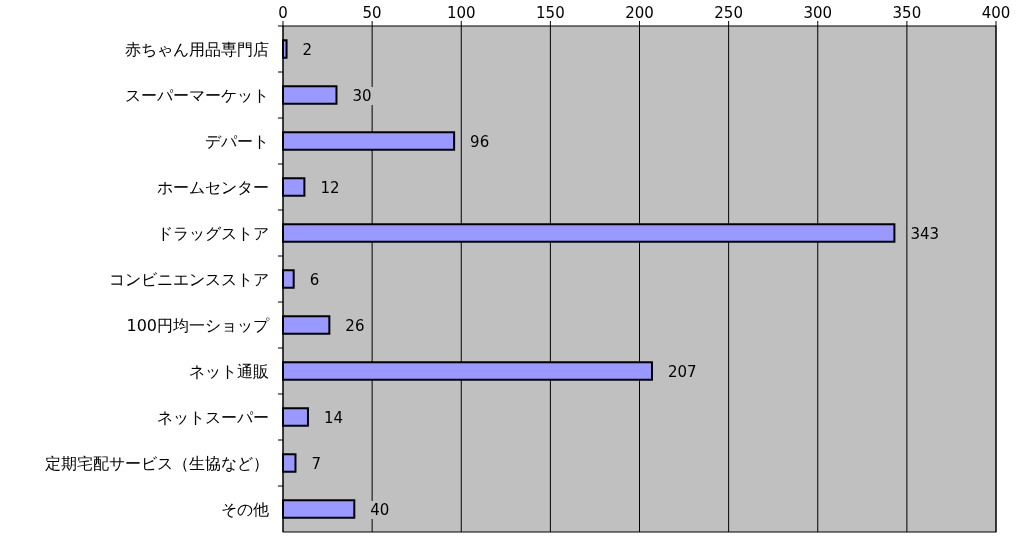 Image resolution: width=1024 pixels, height=539 pixels. I want to click on data-label: 12, so click(330, 188).